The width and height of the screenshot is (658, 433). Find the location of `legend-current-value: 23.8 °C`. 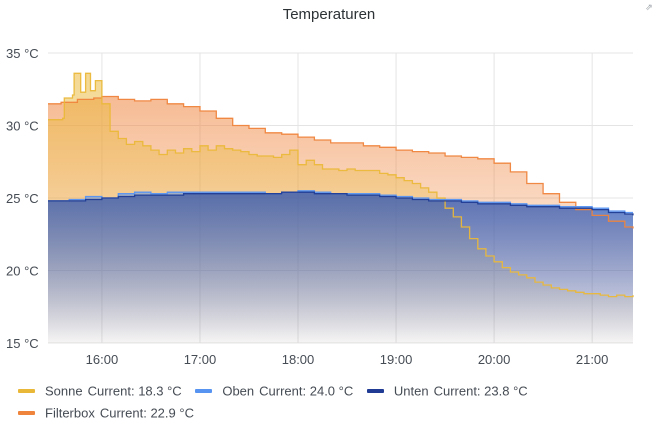

legend-current-value: 23.8 °C is located at coordinates (506, 391).